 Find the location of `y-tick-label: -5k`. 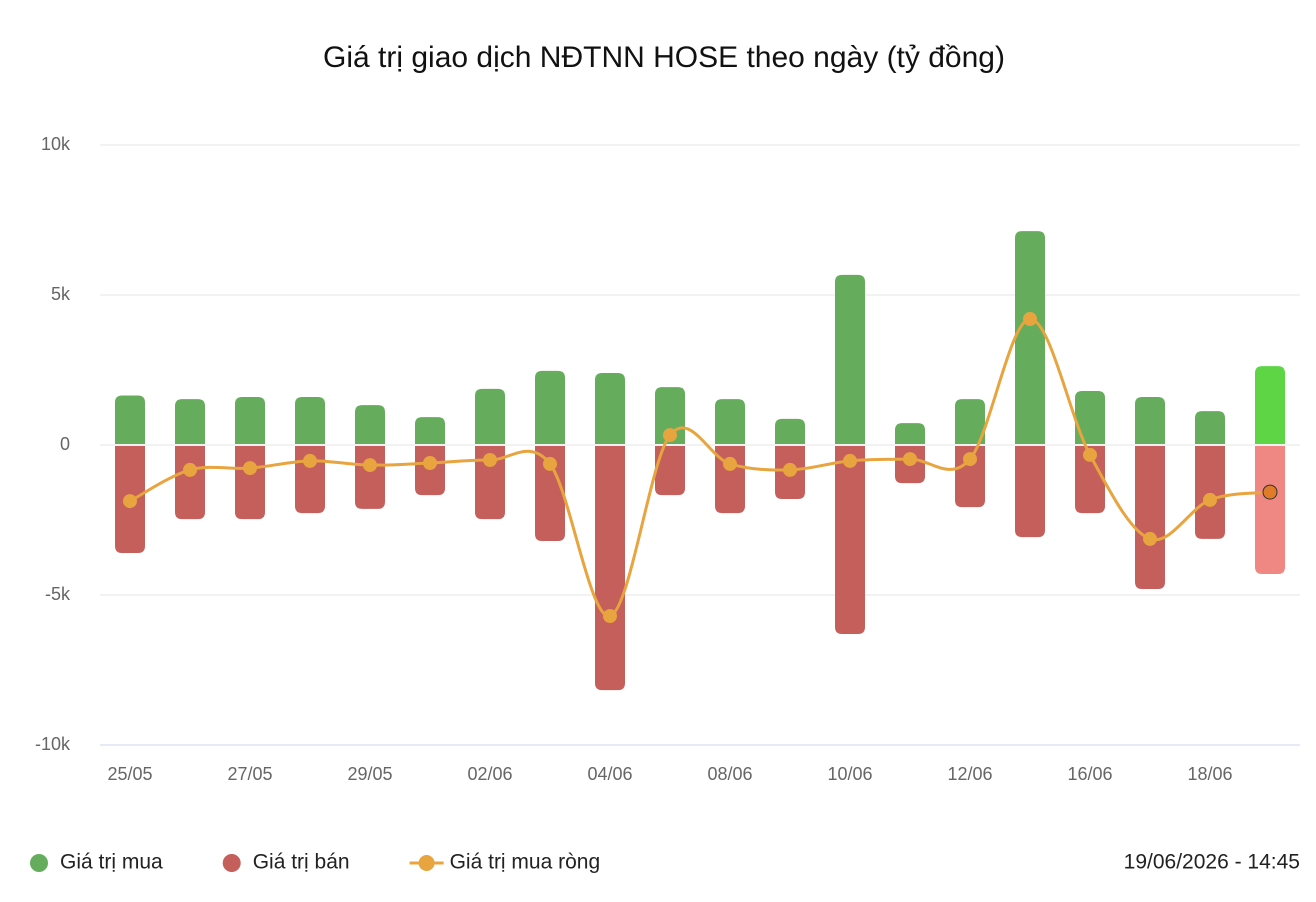

y-tick-label: -5k is located at coordinates (58, 594).